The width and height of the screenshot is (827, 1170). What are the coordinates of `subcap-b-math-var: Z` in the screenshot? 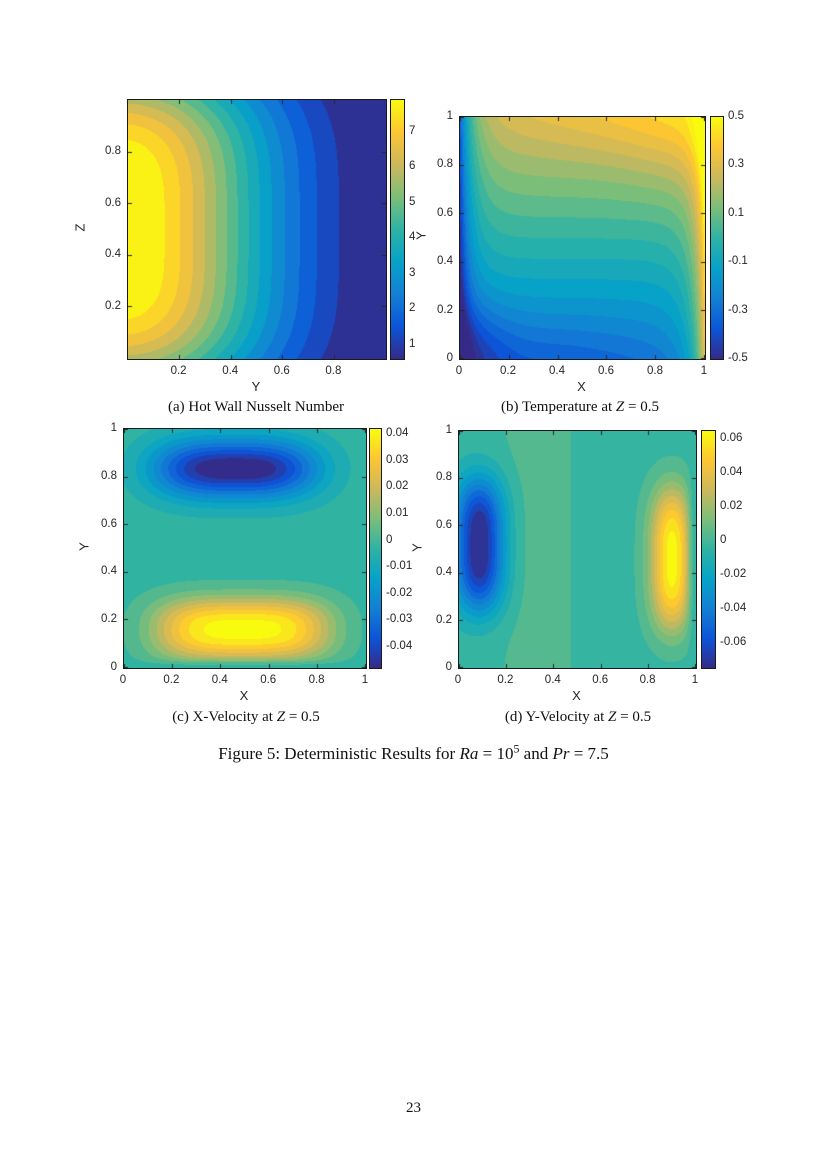 It's located at (620, 407).